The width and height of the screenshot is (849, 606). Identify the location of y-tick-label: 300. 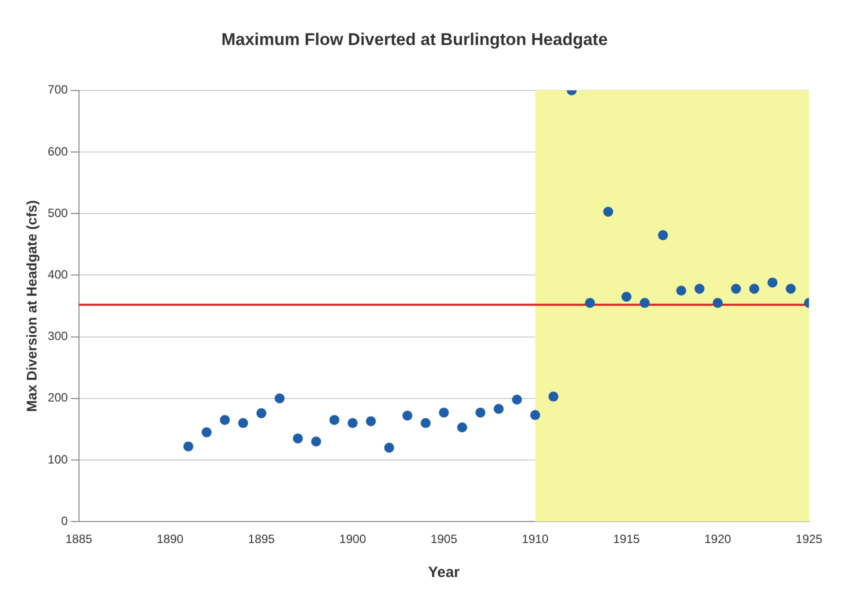
(58, 336).